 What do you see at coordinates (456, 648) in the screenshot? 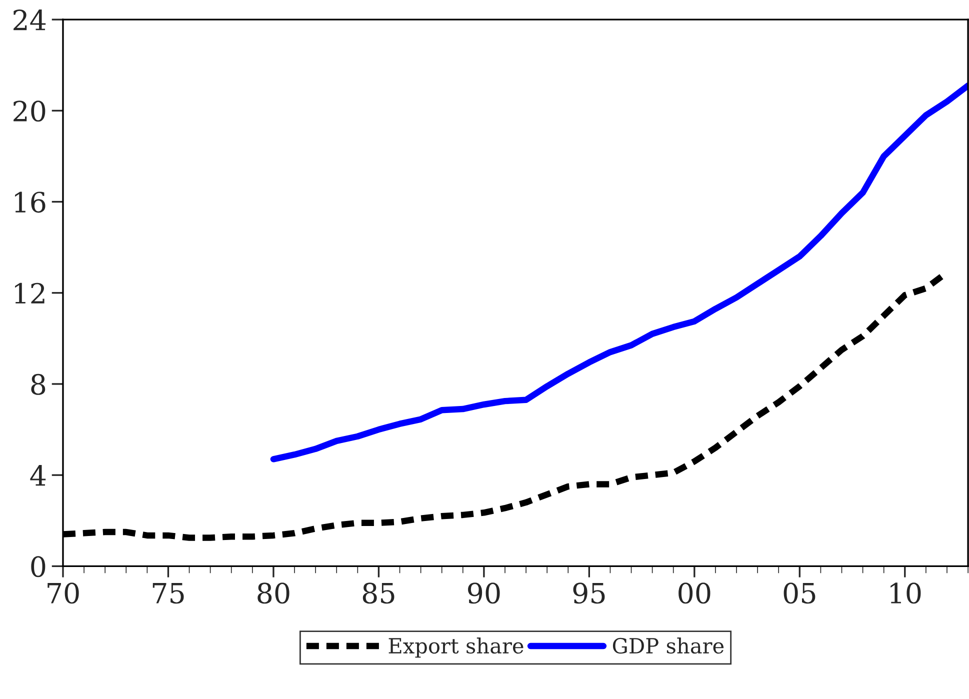
I see `legend-label: Export share` at bounding box center [456, 648].